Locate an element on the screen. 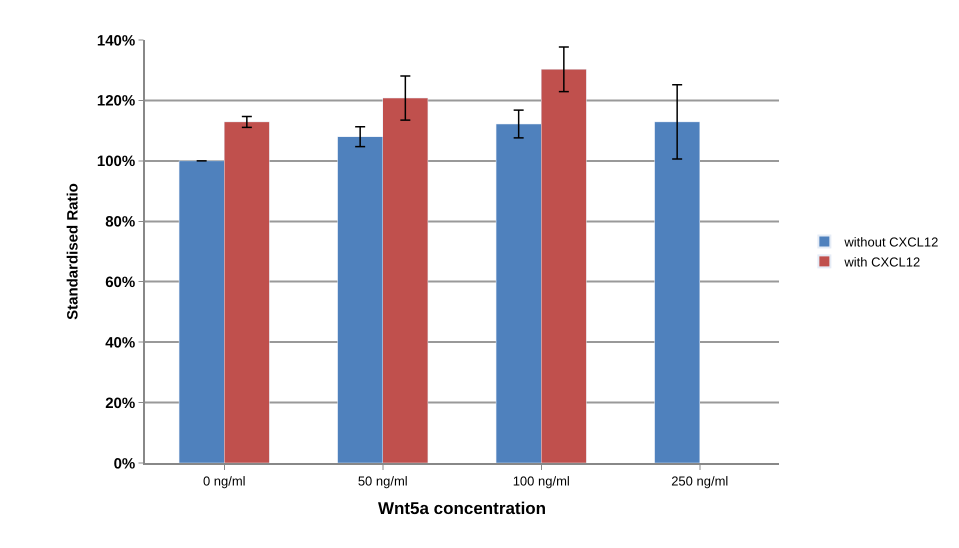  y-axis-title: Standardised Ratio is located at coordinates (73, 251).